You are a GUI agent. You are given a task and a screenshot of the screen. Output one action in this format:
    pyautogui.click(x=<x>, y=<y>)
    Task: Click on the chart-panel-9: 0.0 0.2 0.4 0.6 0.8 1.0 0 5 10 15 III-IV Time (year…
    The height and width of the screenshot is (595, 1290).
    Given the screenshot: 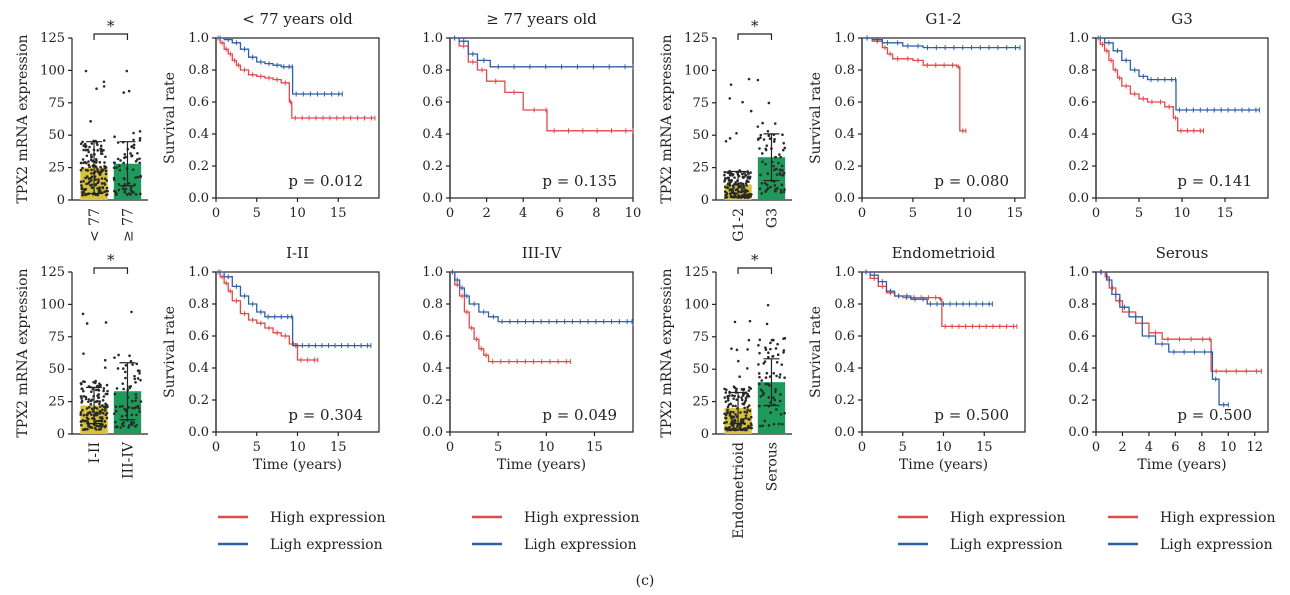 What is the action you would take?
    pyautogui.click(x=528, y=358)
    